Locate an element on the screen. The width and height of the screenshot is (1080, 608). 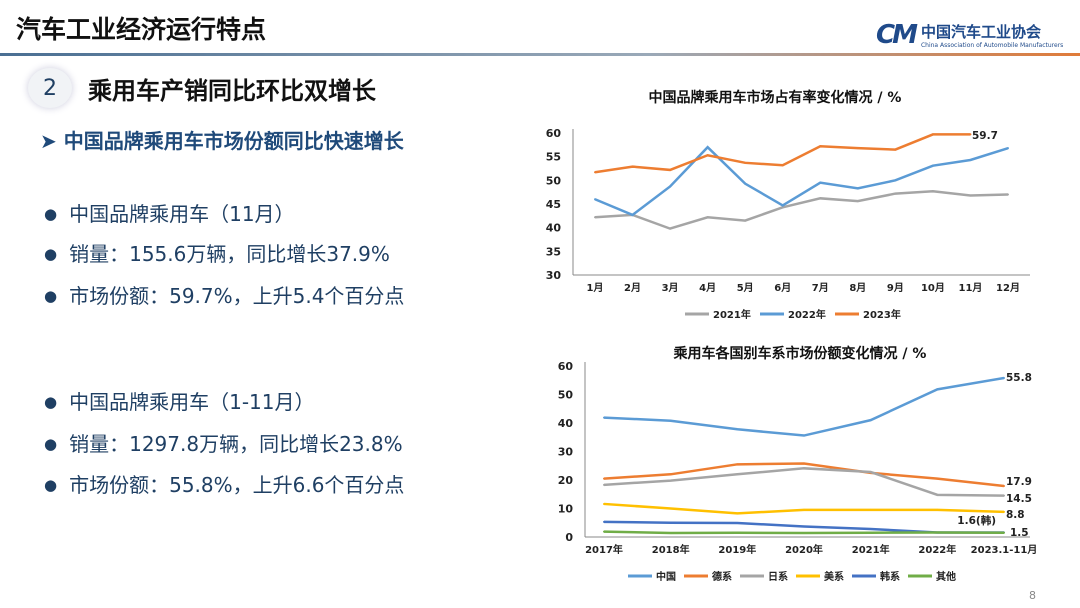
x-tick-label: 3月 is located at coordinates (670, 288).